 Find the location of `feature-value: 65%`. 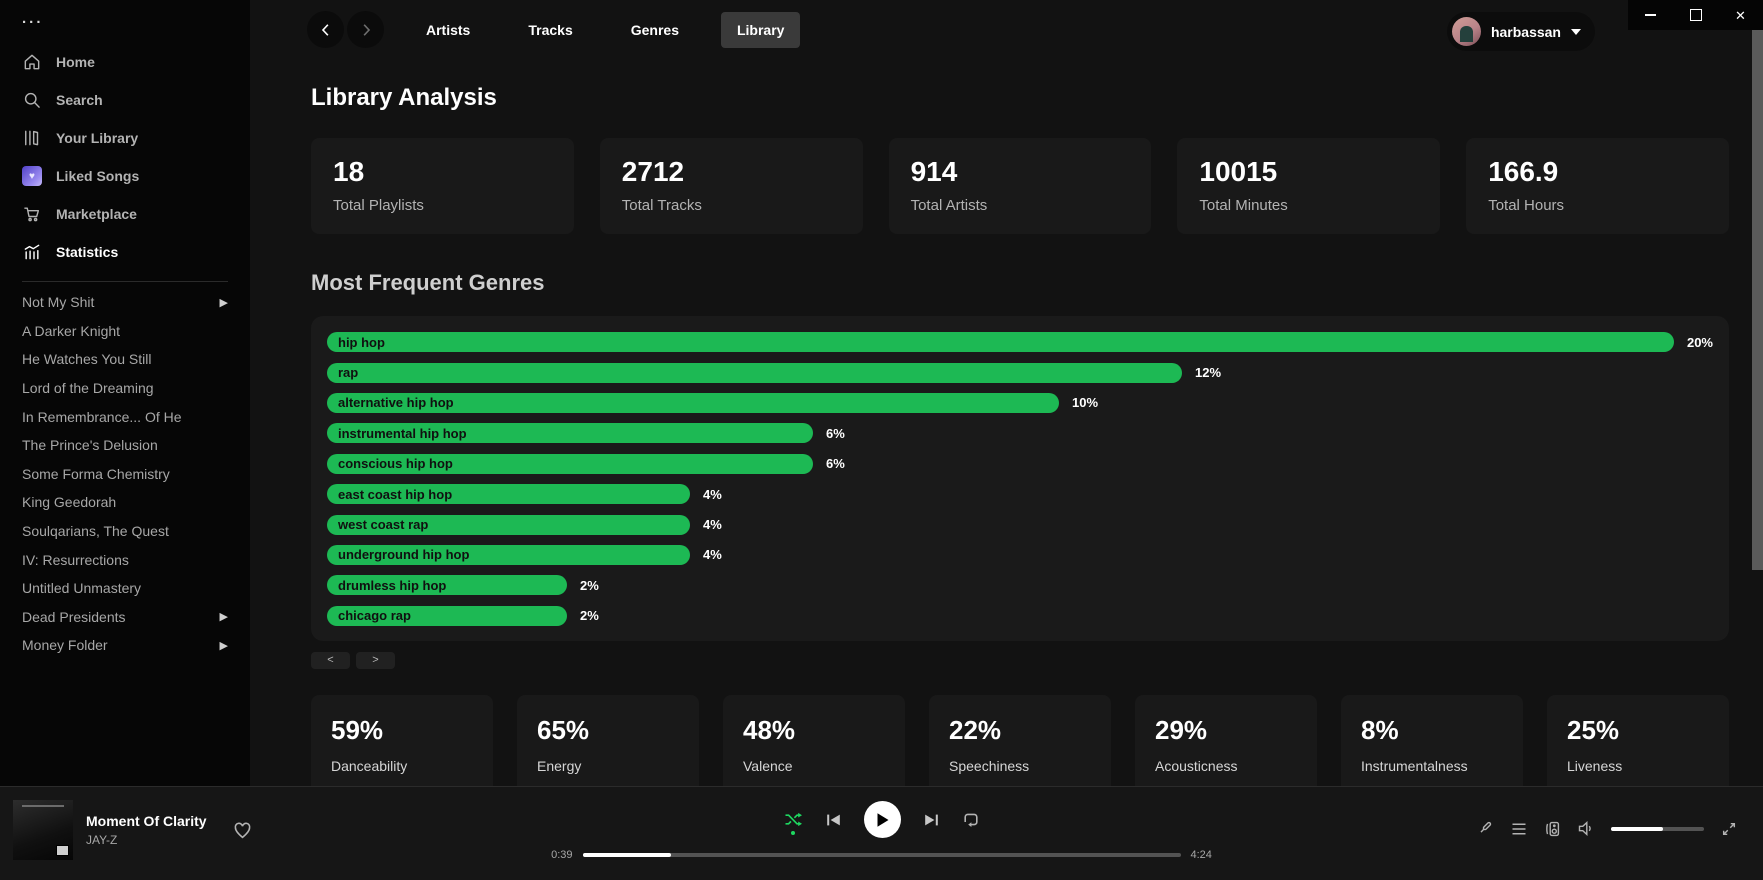

feature-value: 65% is located at coordinates (563, 729).